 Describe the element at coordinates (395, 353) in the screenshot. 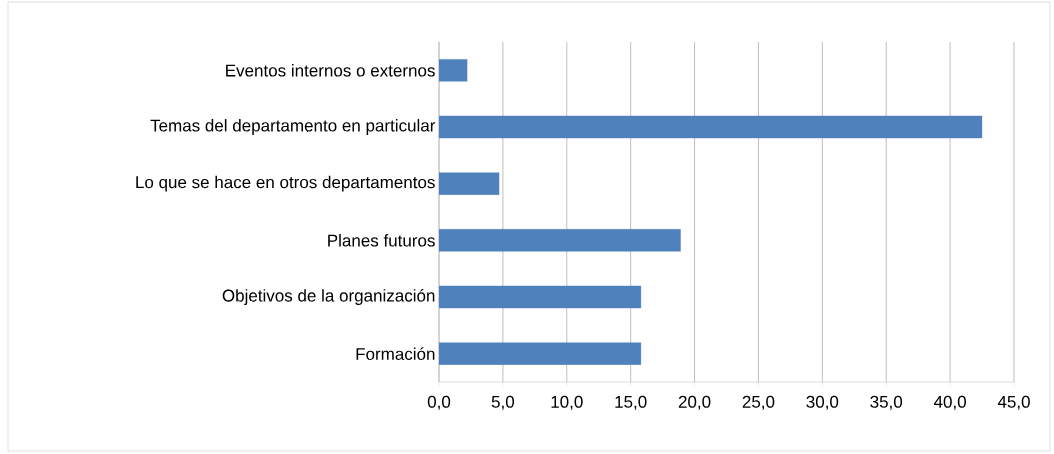

I see `y-tick-label: Formación` at that location.